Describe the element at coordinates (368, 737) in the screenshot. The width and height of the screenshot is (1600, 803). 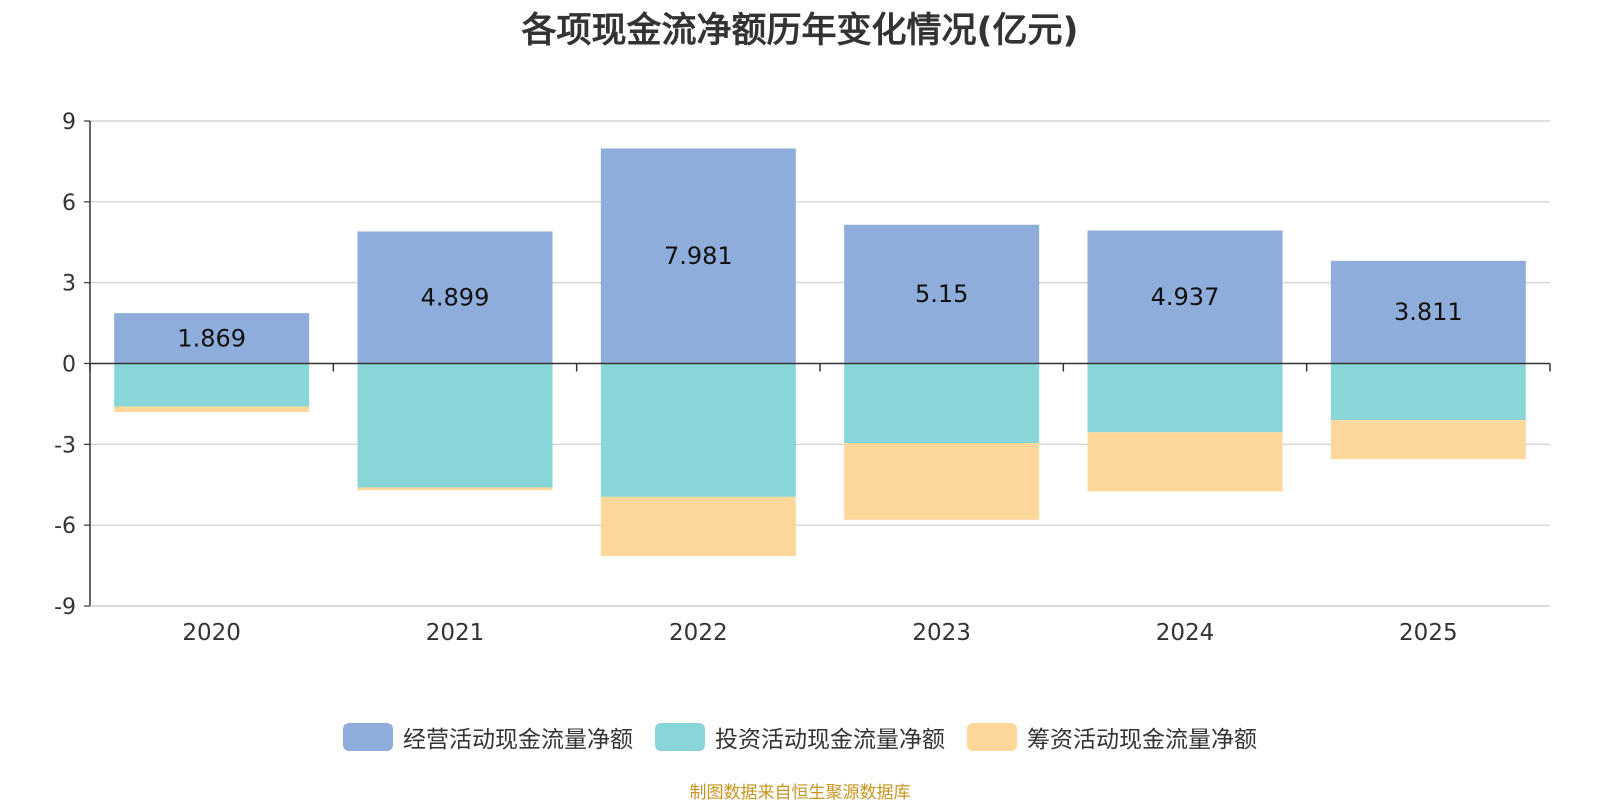
I see `legend-swatch-operating` at that location.